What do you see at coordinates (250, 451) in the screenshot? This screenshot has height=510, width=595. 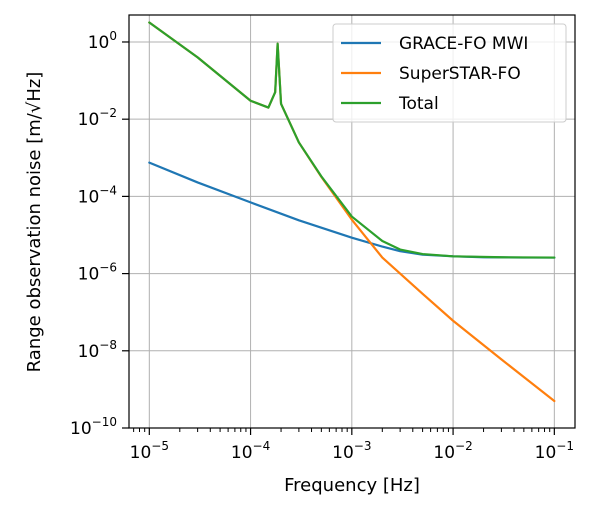 I see `x-tick-label: 10⁻⁴` at bounding box center [250, 451].